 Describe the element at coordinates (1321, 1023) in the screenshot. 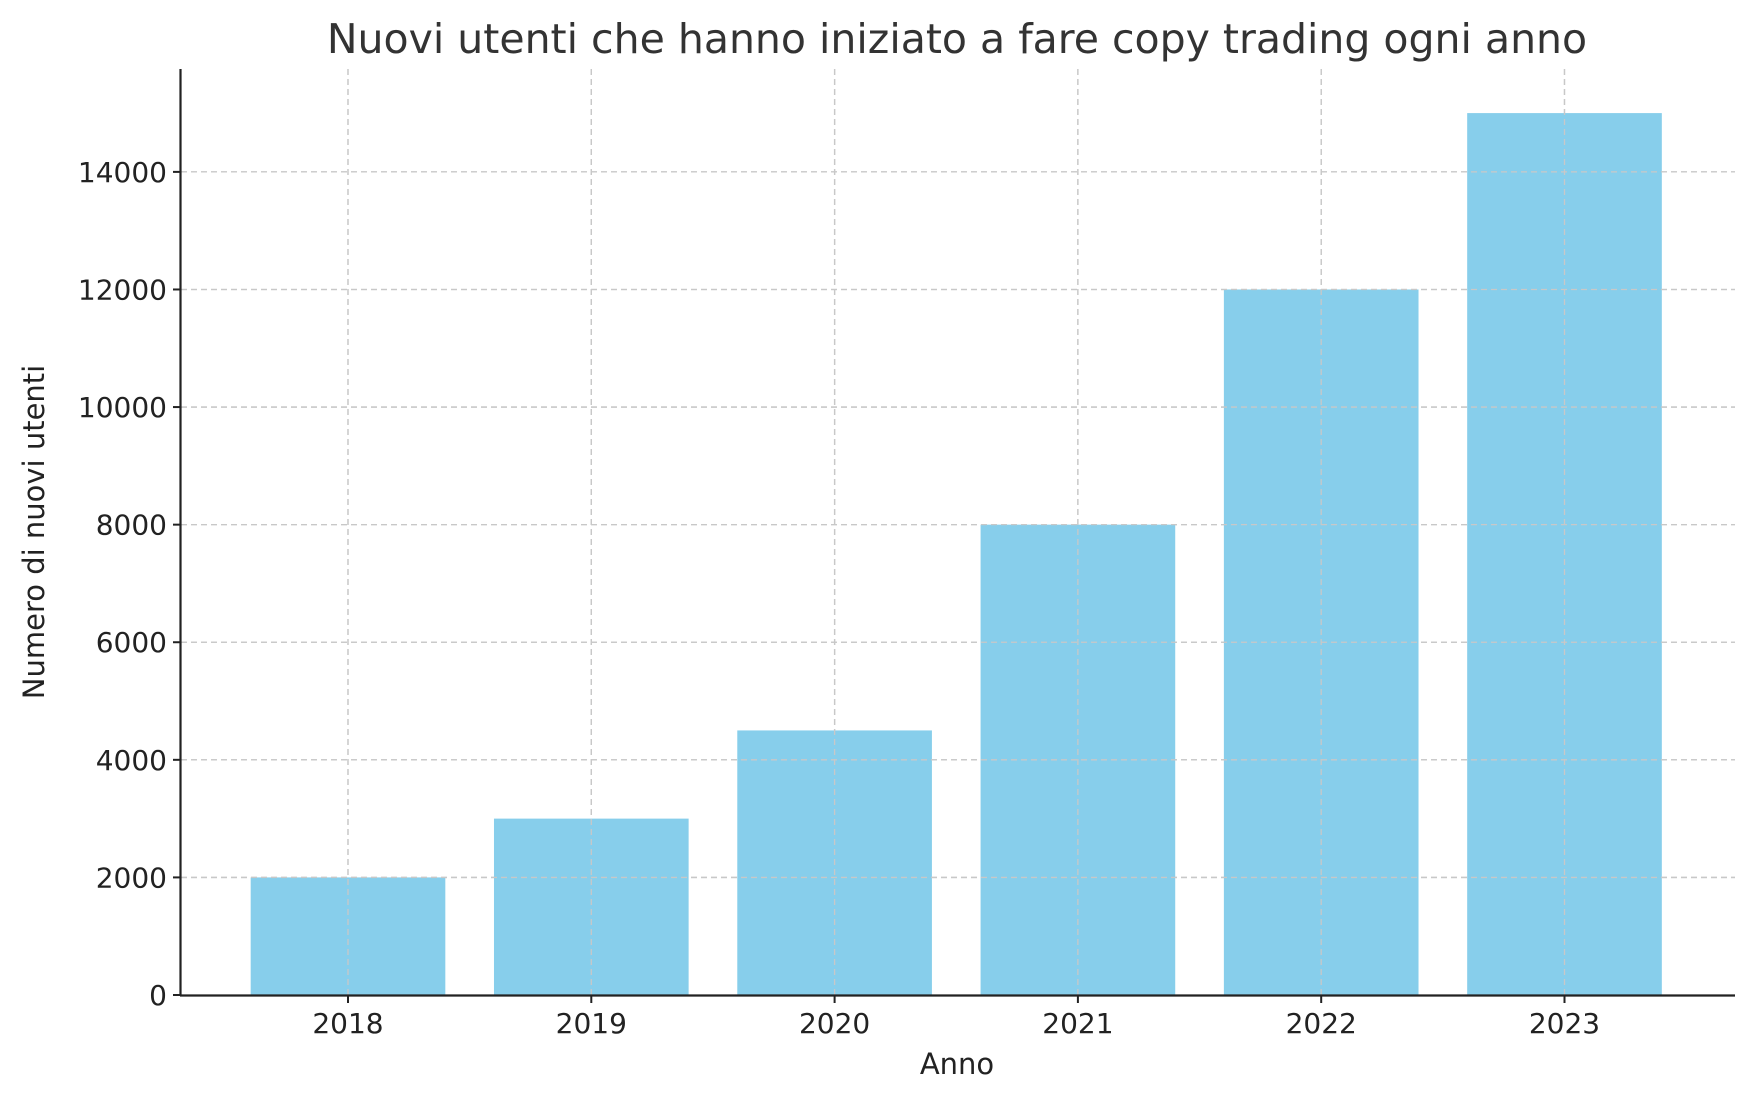

I see `x-tick-label: 2022` at that location.